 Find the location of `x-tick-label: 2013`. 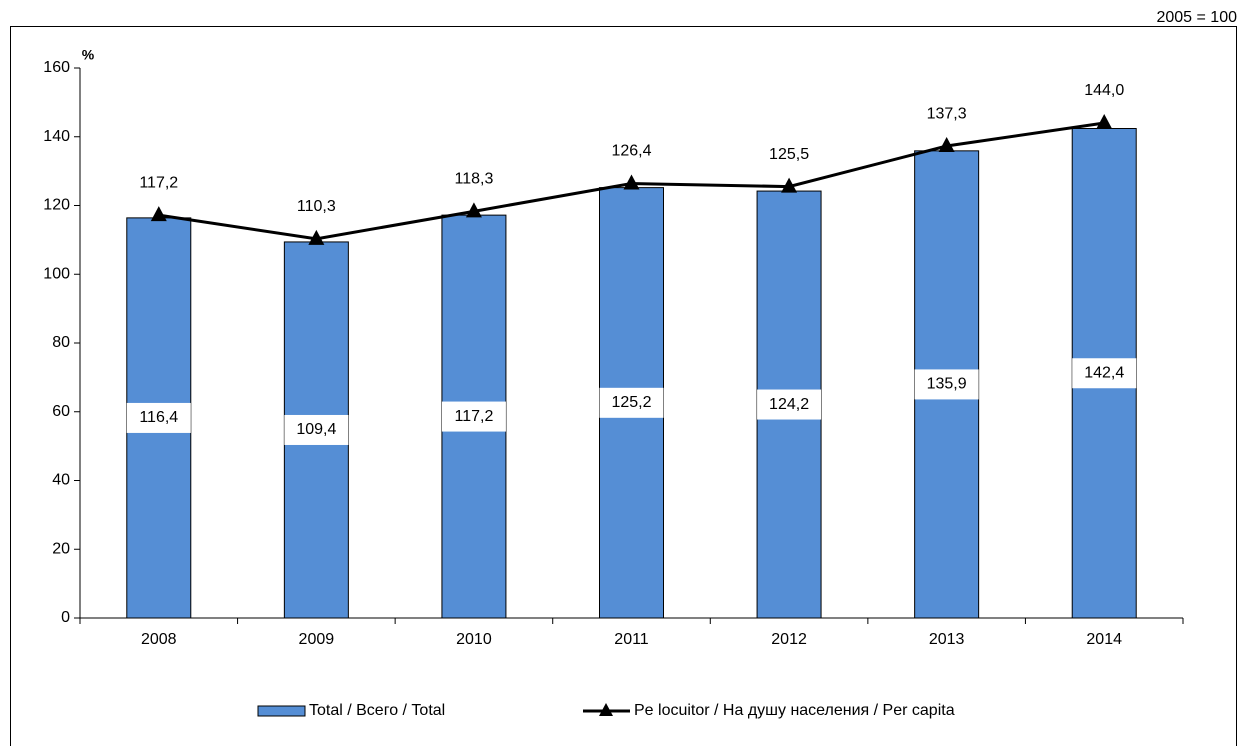

x-tick-label: 2013 is located at coordinates (947, 639).